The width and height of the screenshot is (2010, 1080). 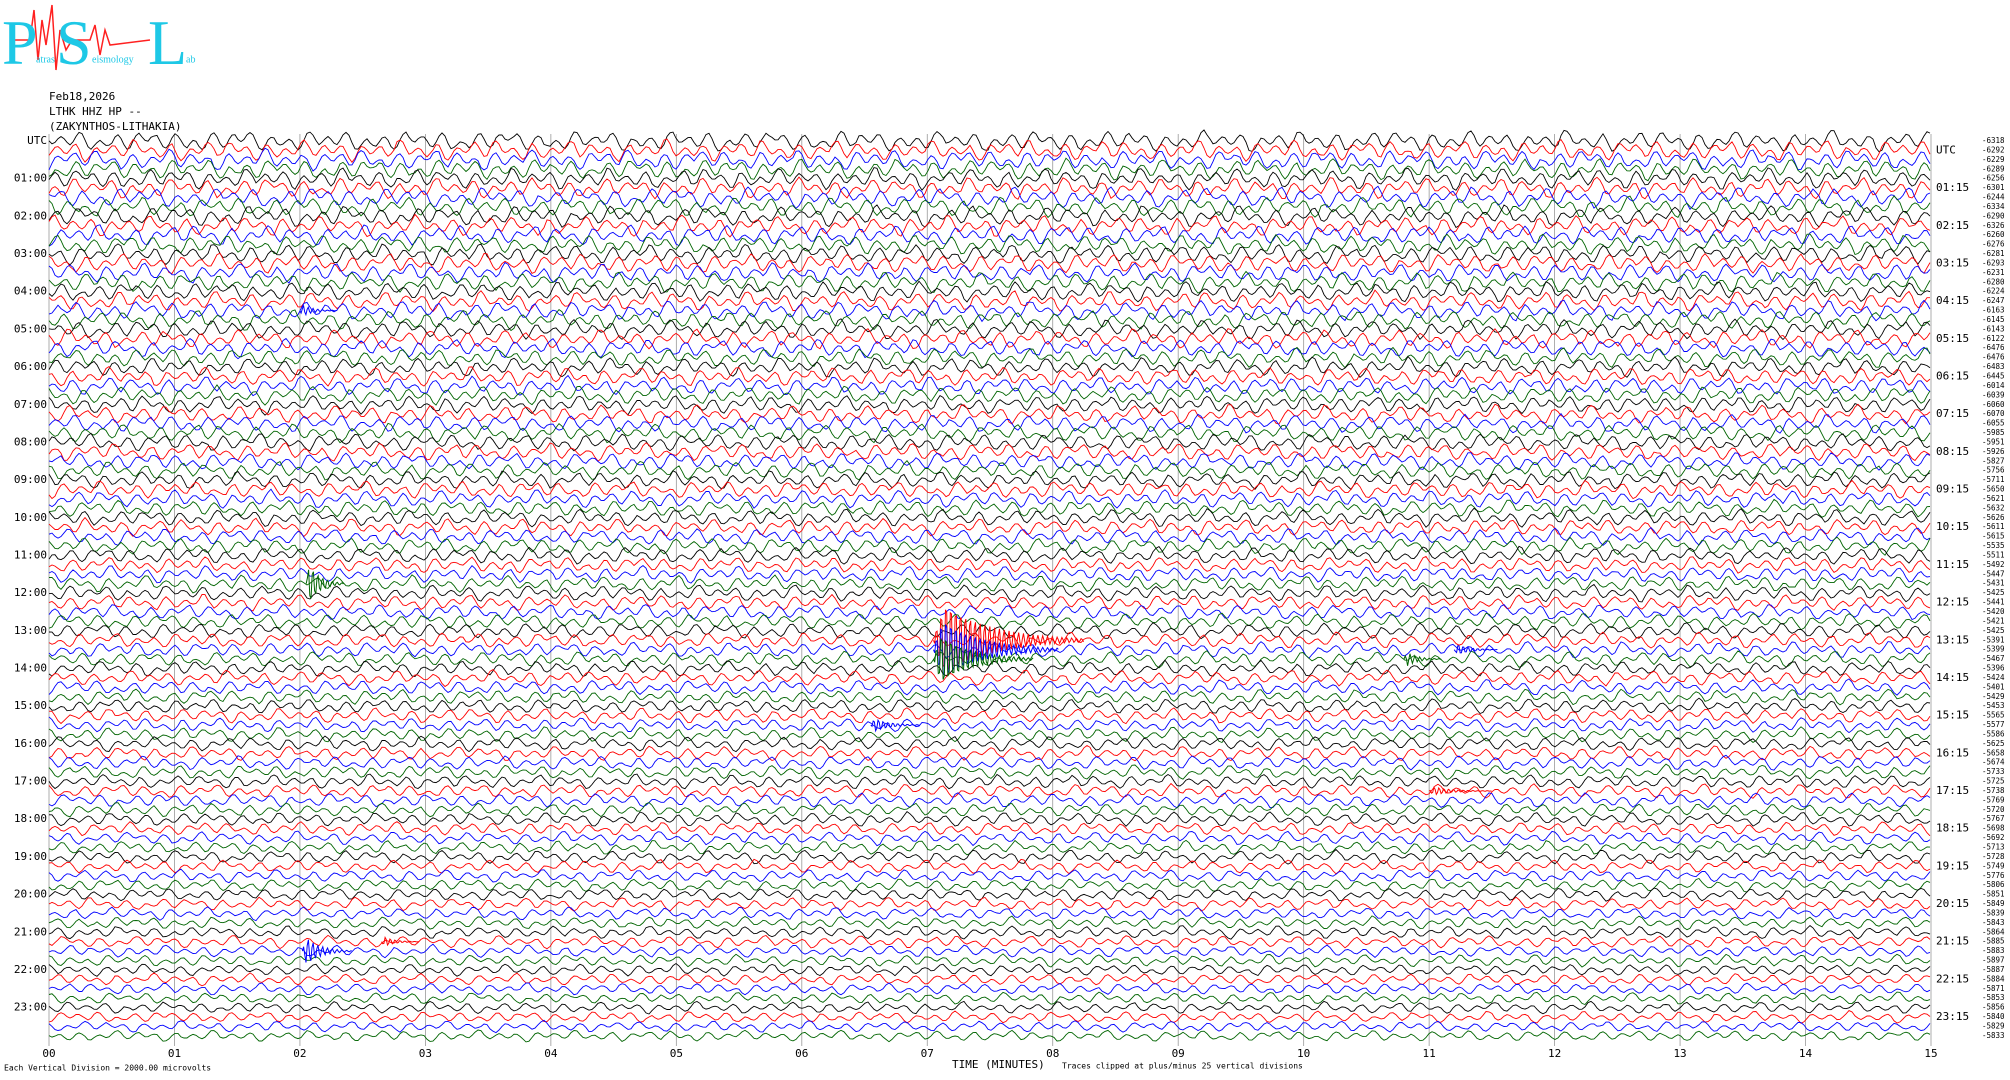 What do you see at coordinates (1993, 451) in the screenshot?
I see `trace-offset: -5926` at bounding box center [1993, 451].